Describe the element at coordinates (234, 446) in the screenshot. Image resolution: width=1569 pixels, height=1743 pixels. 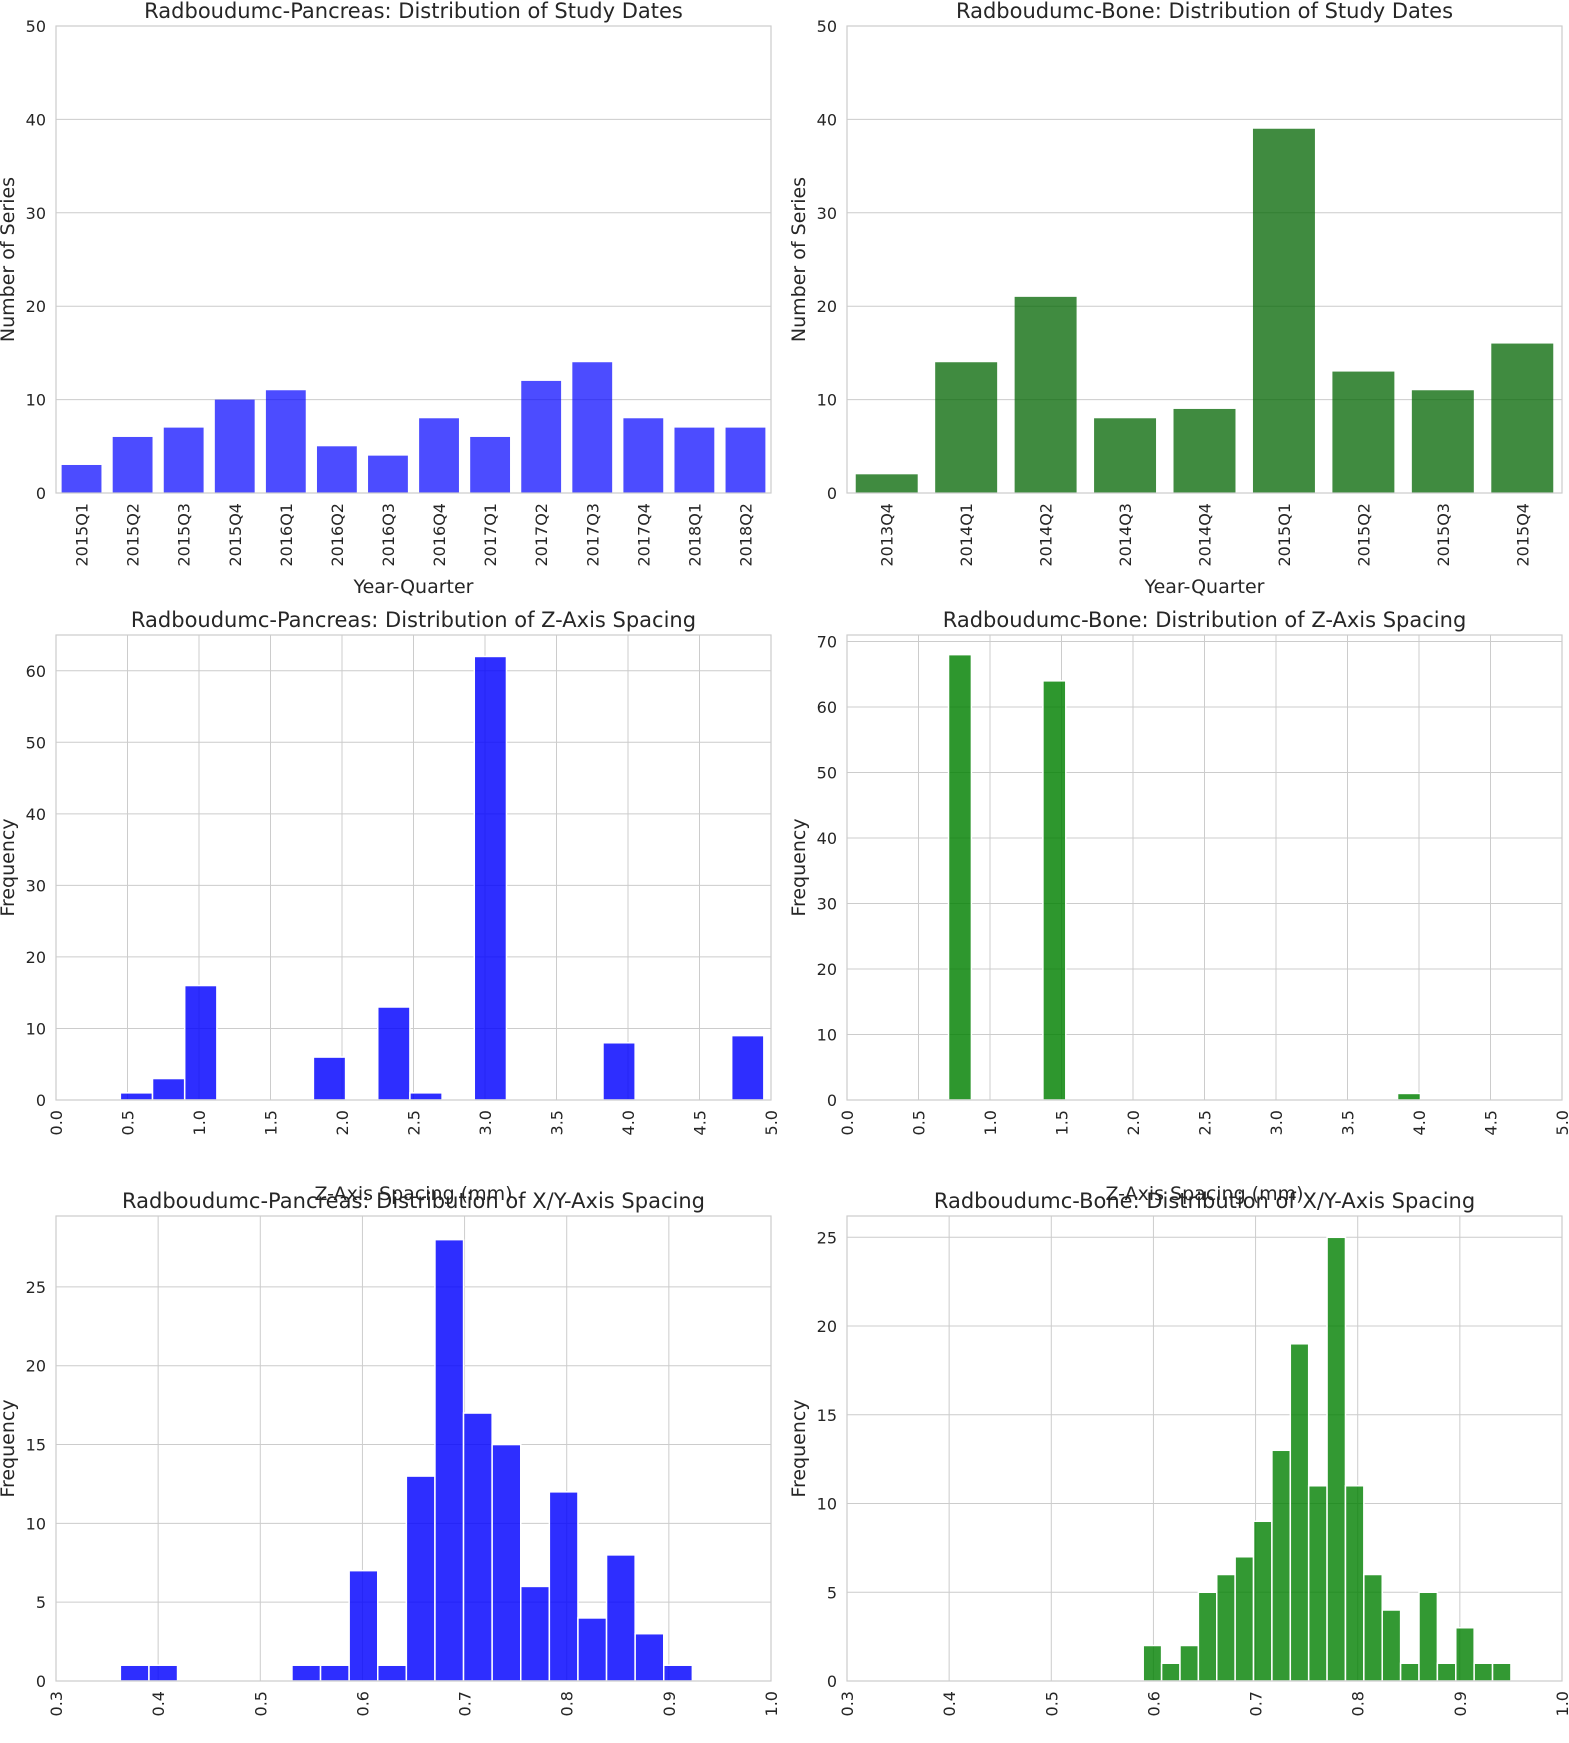
I see `bar-2015Q4` at that location.